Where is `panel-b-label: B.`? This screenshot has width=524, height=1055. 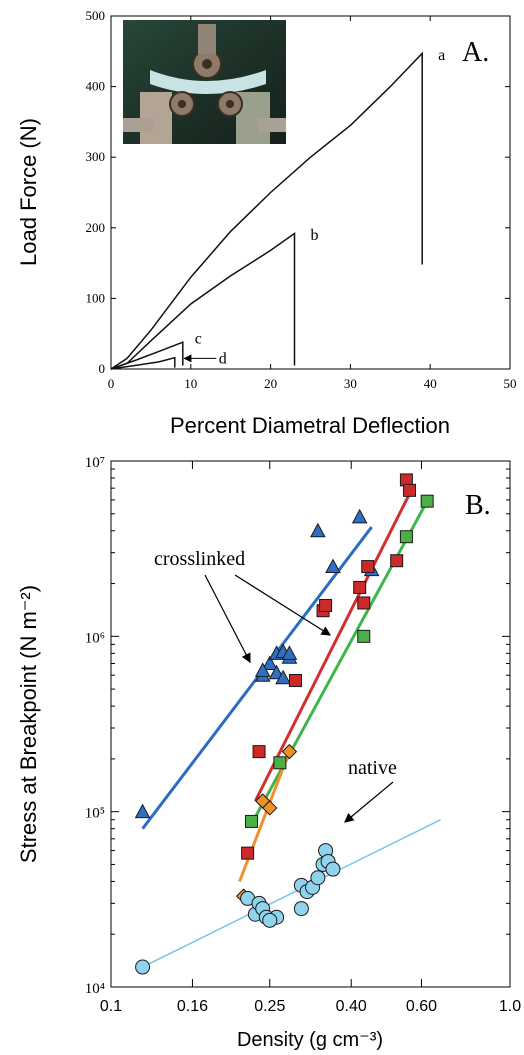
panel-b-label: B. is located at coordinates (478, 505).